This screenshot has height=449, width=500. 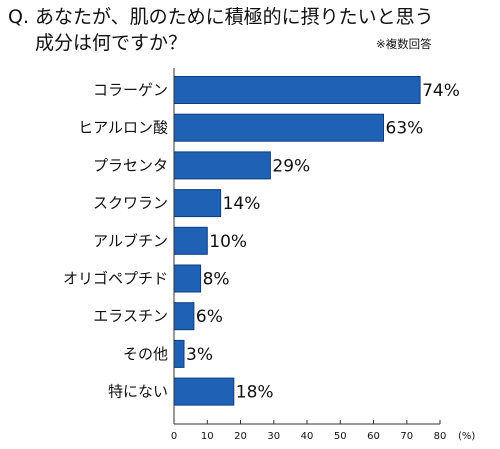 What do you see at coordinates (130, 90) in the screenshot?
I see `category-label: コラーゲン` at bounding box center [130, 90].